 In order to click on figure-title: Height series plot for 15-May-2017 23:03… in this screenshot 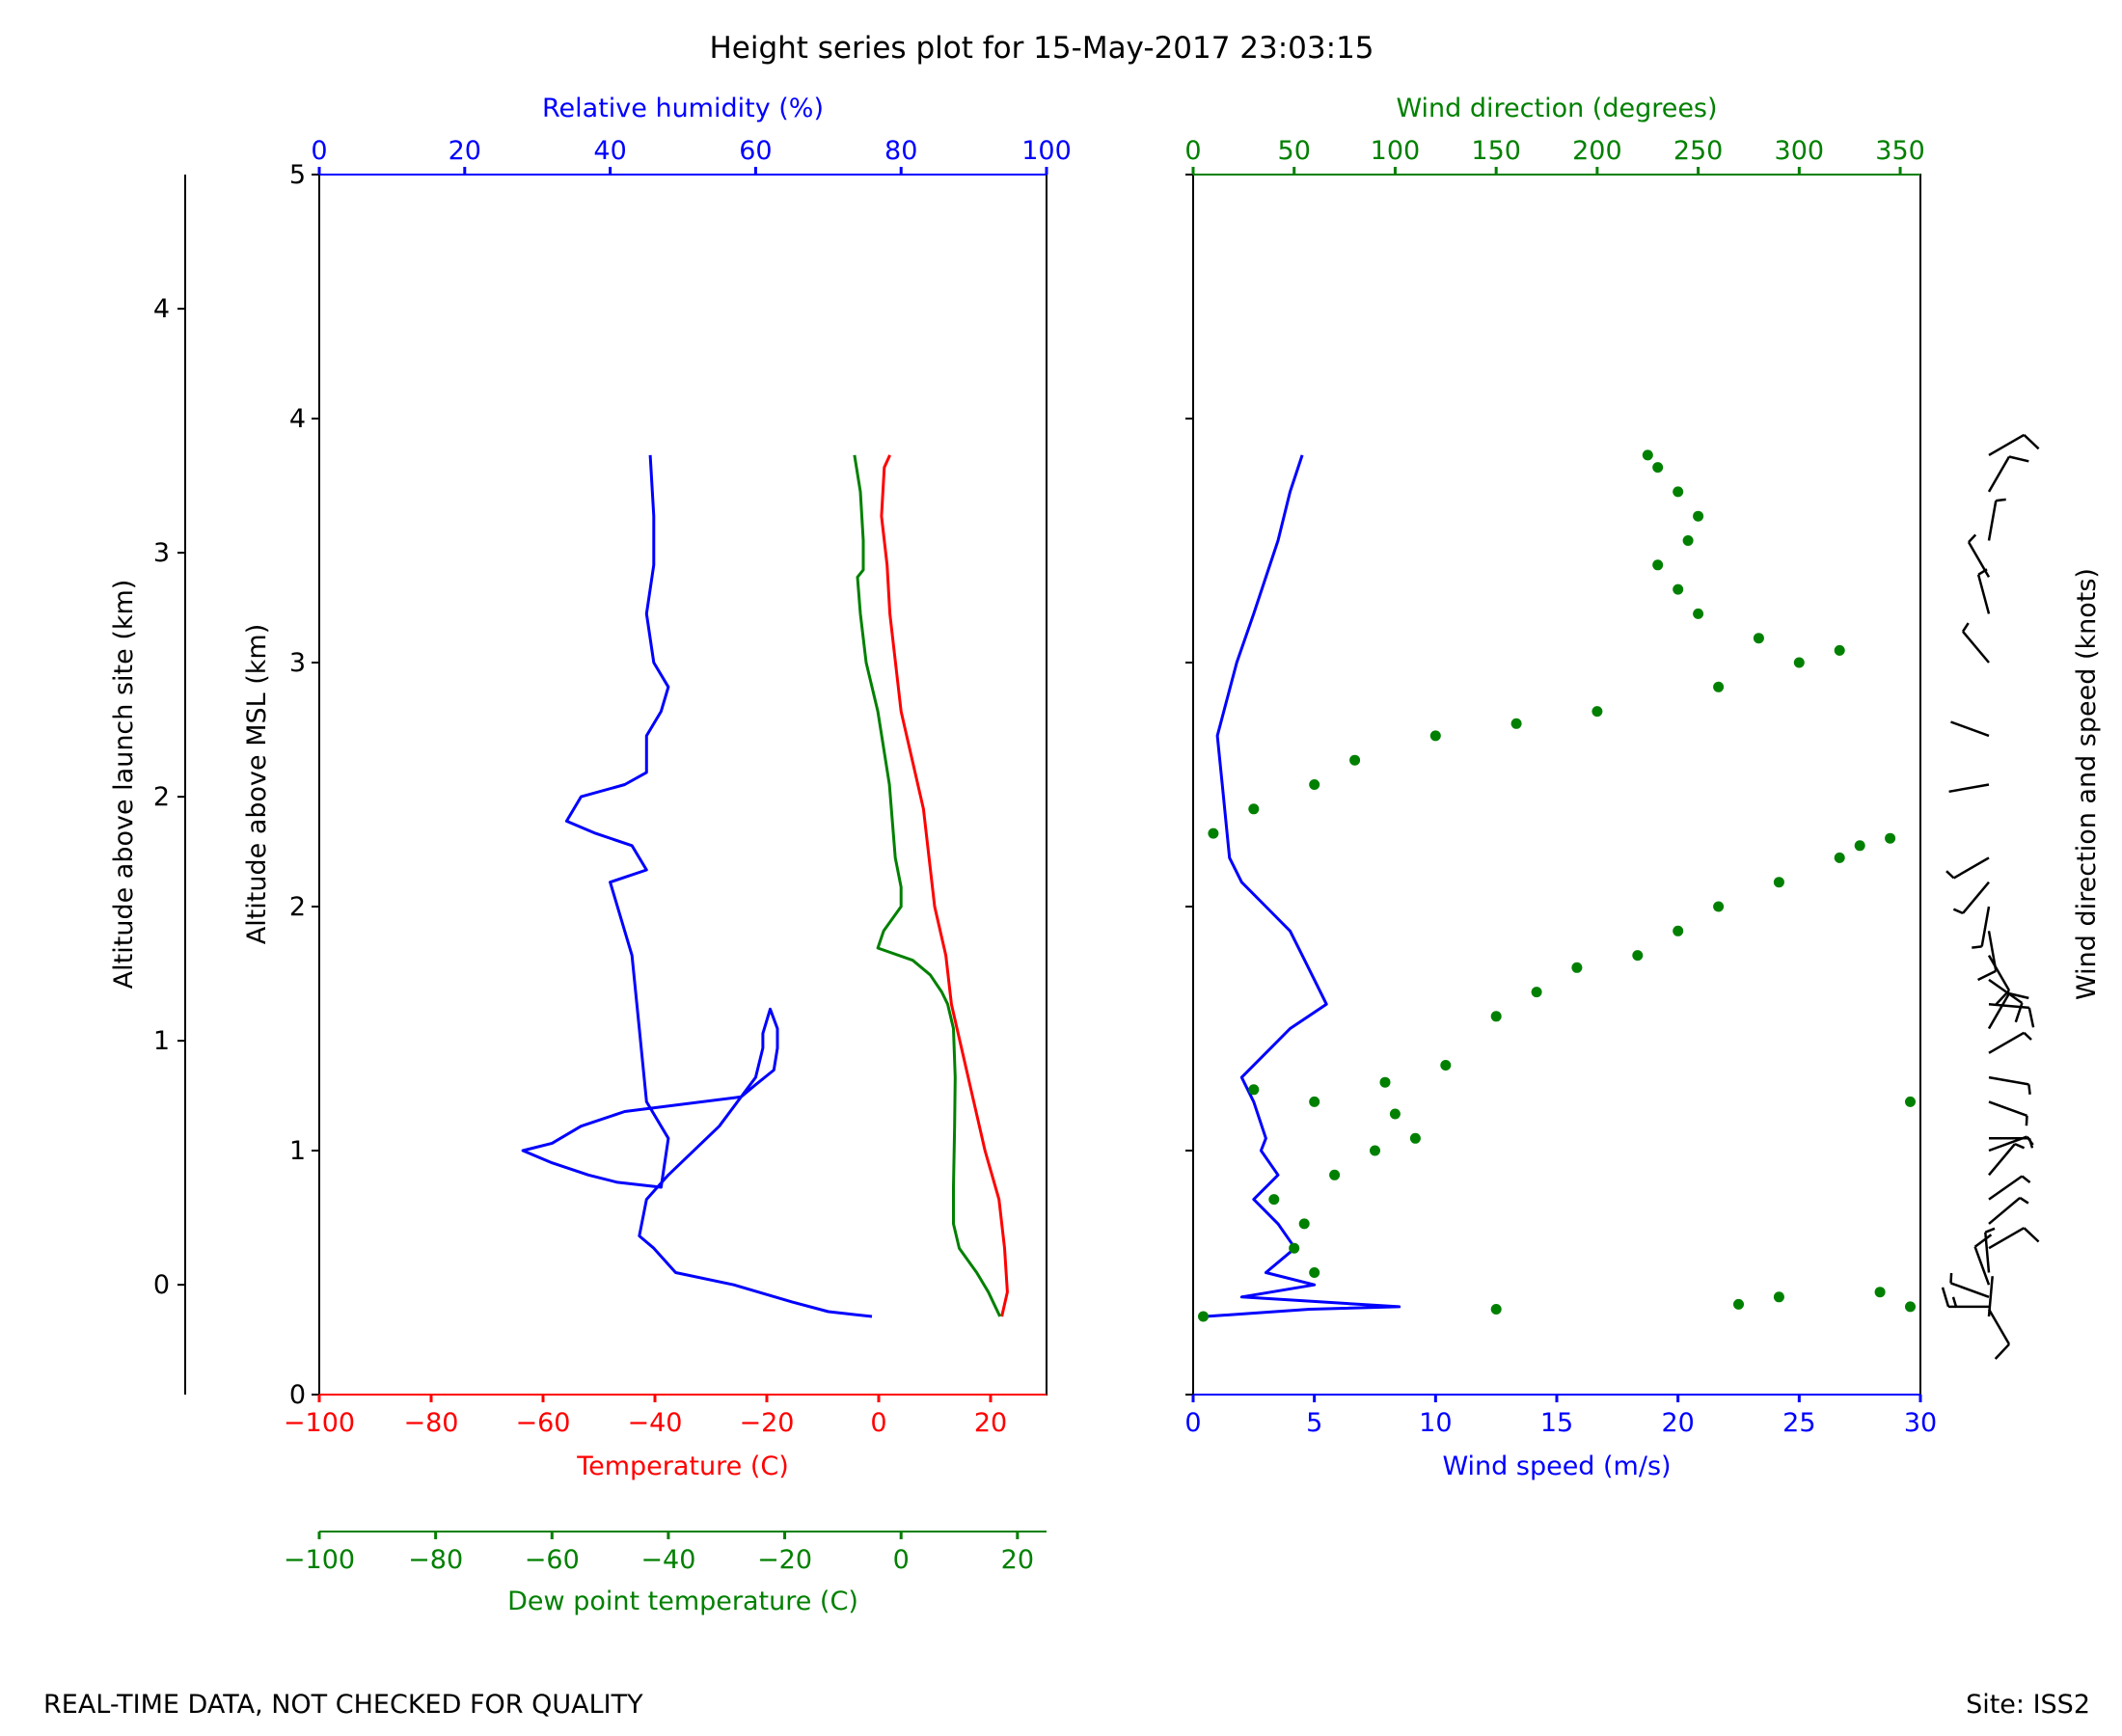, I will do `click(1041, 49)`.